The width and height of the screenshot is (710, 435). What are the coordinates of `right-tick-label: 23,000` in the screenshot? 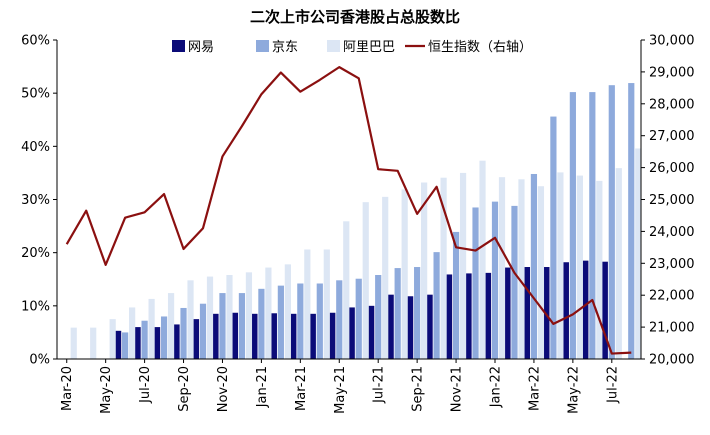 It's located at (672, 264).